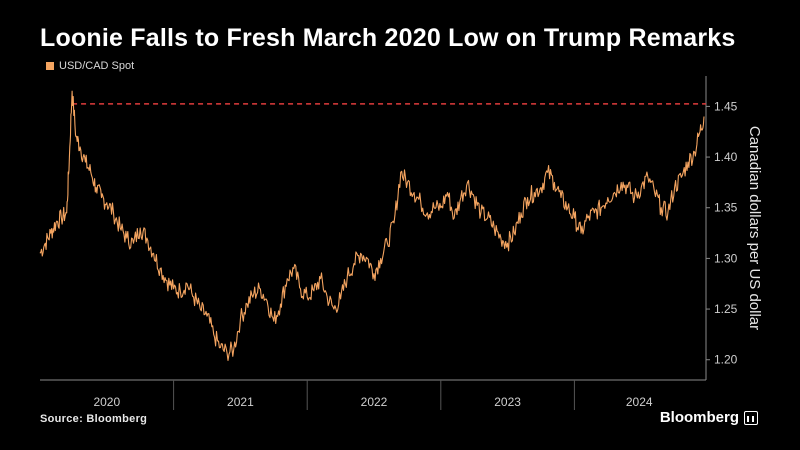  What do you see at coordinates (754, 228) in the screenshot?
I see `y-axis-title: Canadian dollars per US dollar` at bounding box center [754, 228].